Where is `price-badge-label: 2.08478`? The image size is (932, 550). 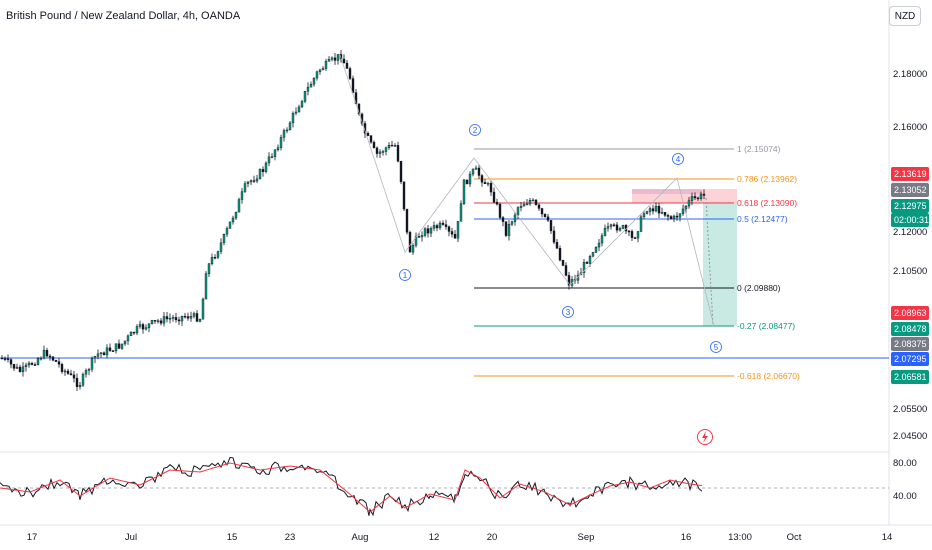
price-badge-label: 2.08478 is located at coordinates (910, 329).